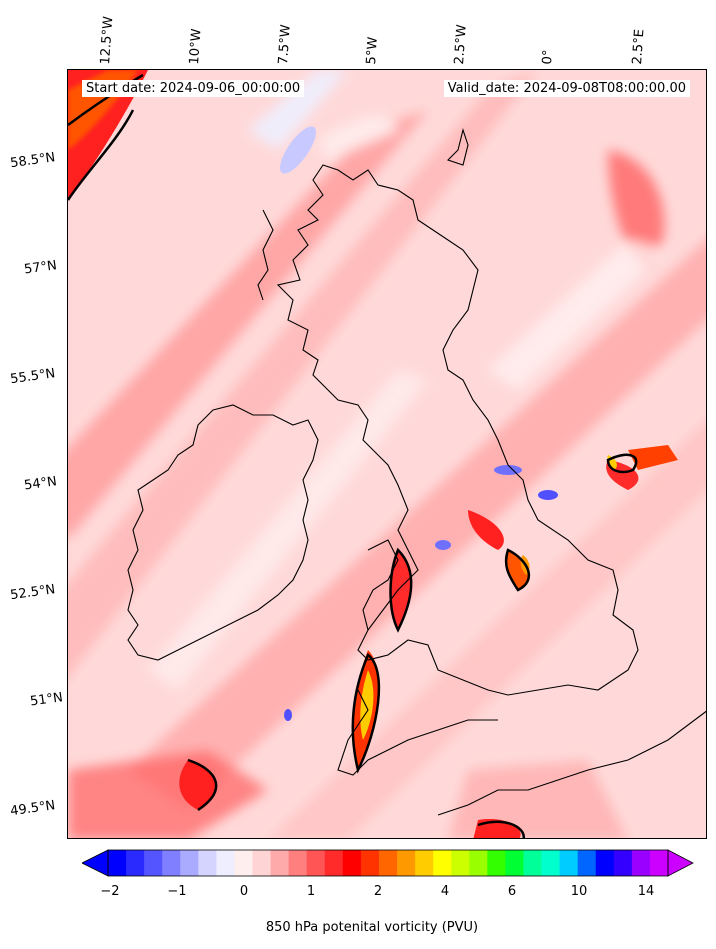 This screenshot has width=716, height=949. Describe the element at coordinates (378, 891) in the screenshot. I see `colorbar-tick: 2` at that location.